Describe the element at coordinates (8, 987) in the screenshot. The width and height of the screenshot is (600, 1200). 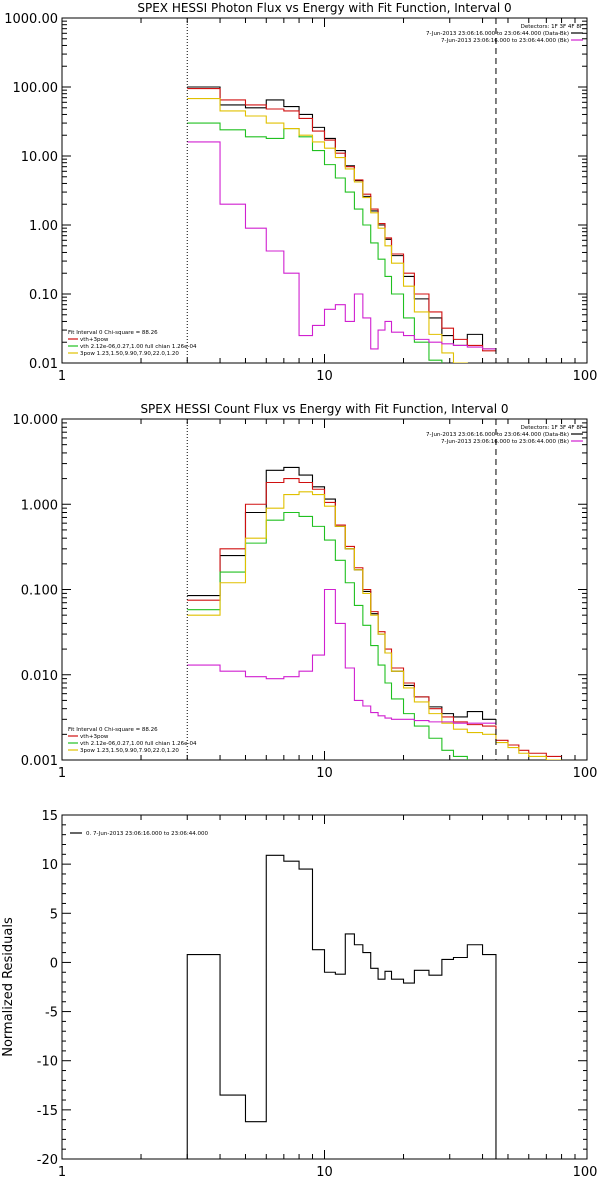
I see `y-axis-label: Normalized Residuals` at that location.